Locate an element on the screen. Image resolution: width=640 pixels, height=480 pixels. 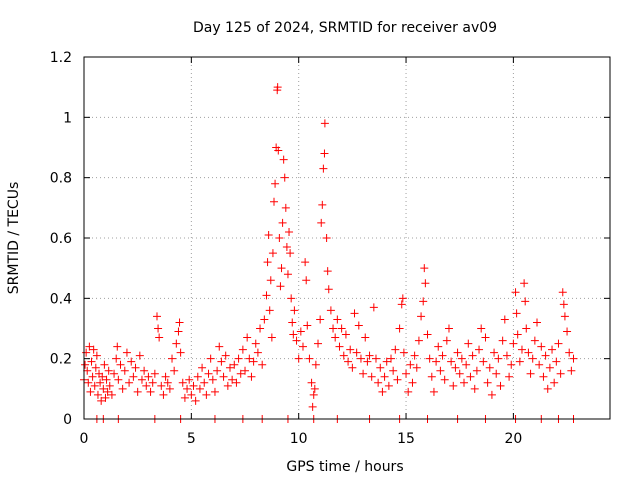
y-tick-label: 0.2 is located at coordinates (61, 360).